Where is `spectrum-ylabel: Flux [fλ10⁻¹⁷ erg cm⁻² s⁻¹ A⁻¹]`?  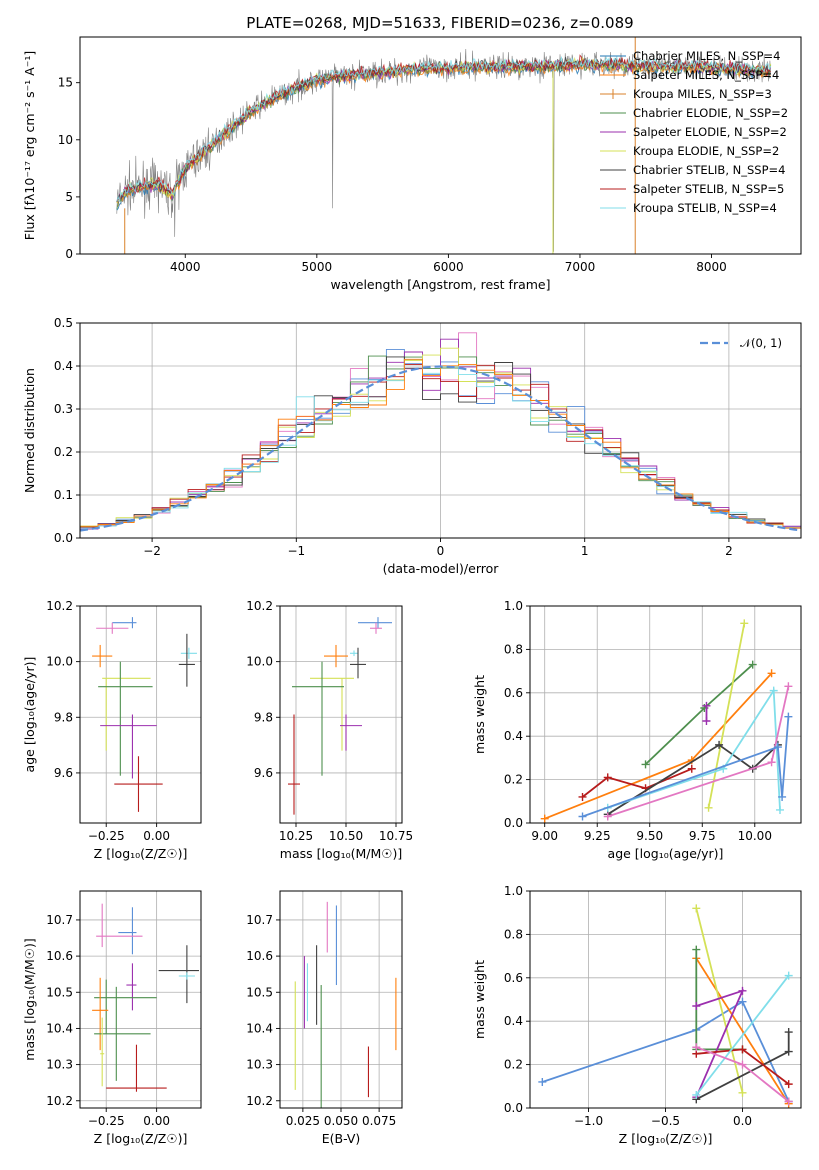 spectrum-ylabel: Flux [fλ10⁻¹⁷ erg cm⁻² s⁻¹ A⁻¹] is located at coordinates (29, 145).